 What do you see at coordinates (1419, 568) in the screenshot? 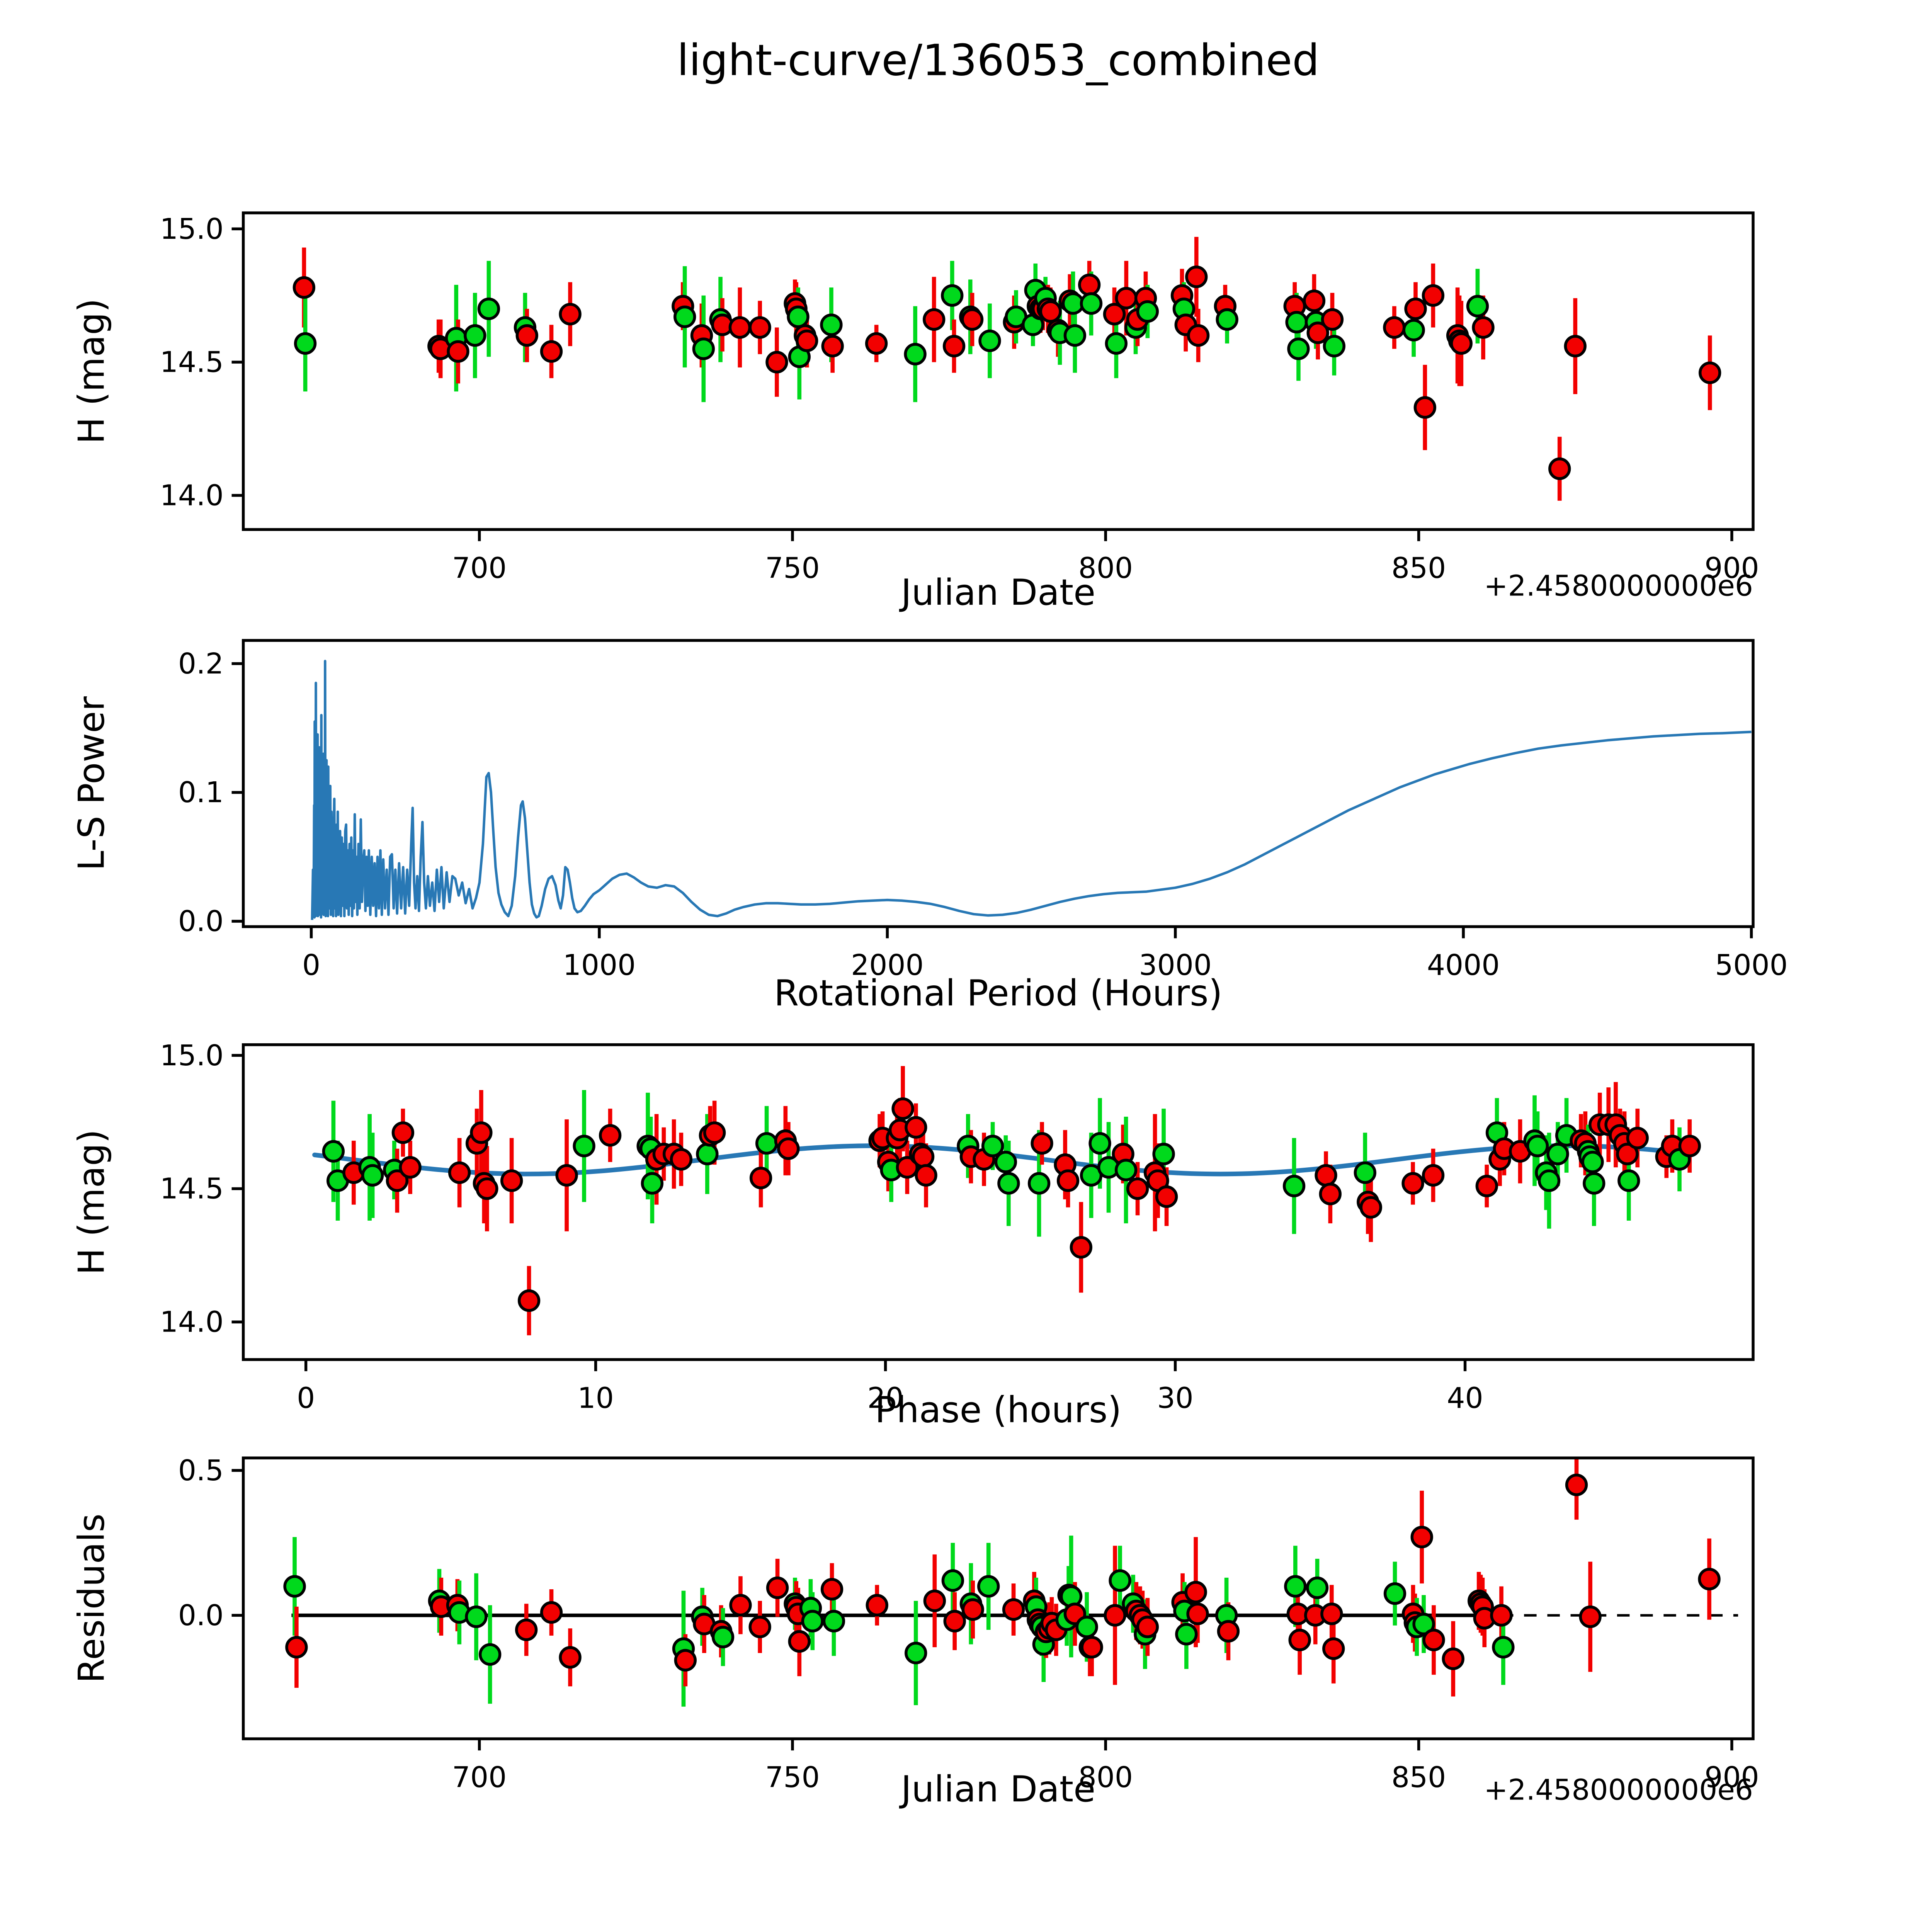
I see `x-tick-label: 850` at bounding box center [1419, 568].